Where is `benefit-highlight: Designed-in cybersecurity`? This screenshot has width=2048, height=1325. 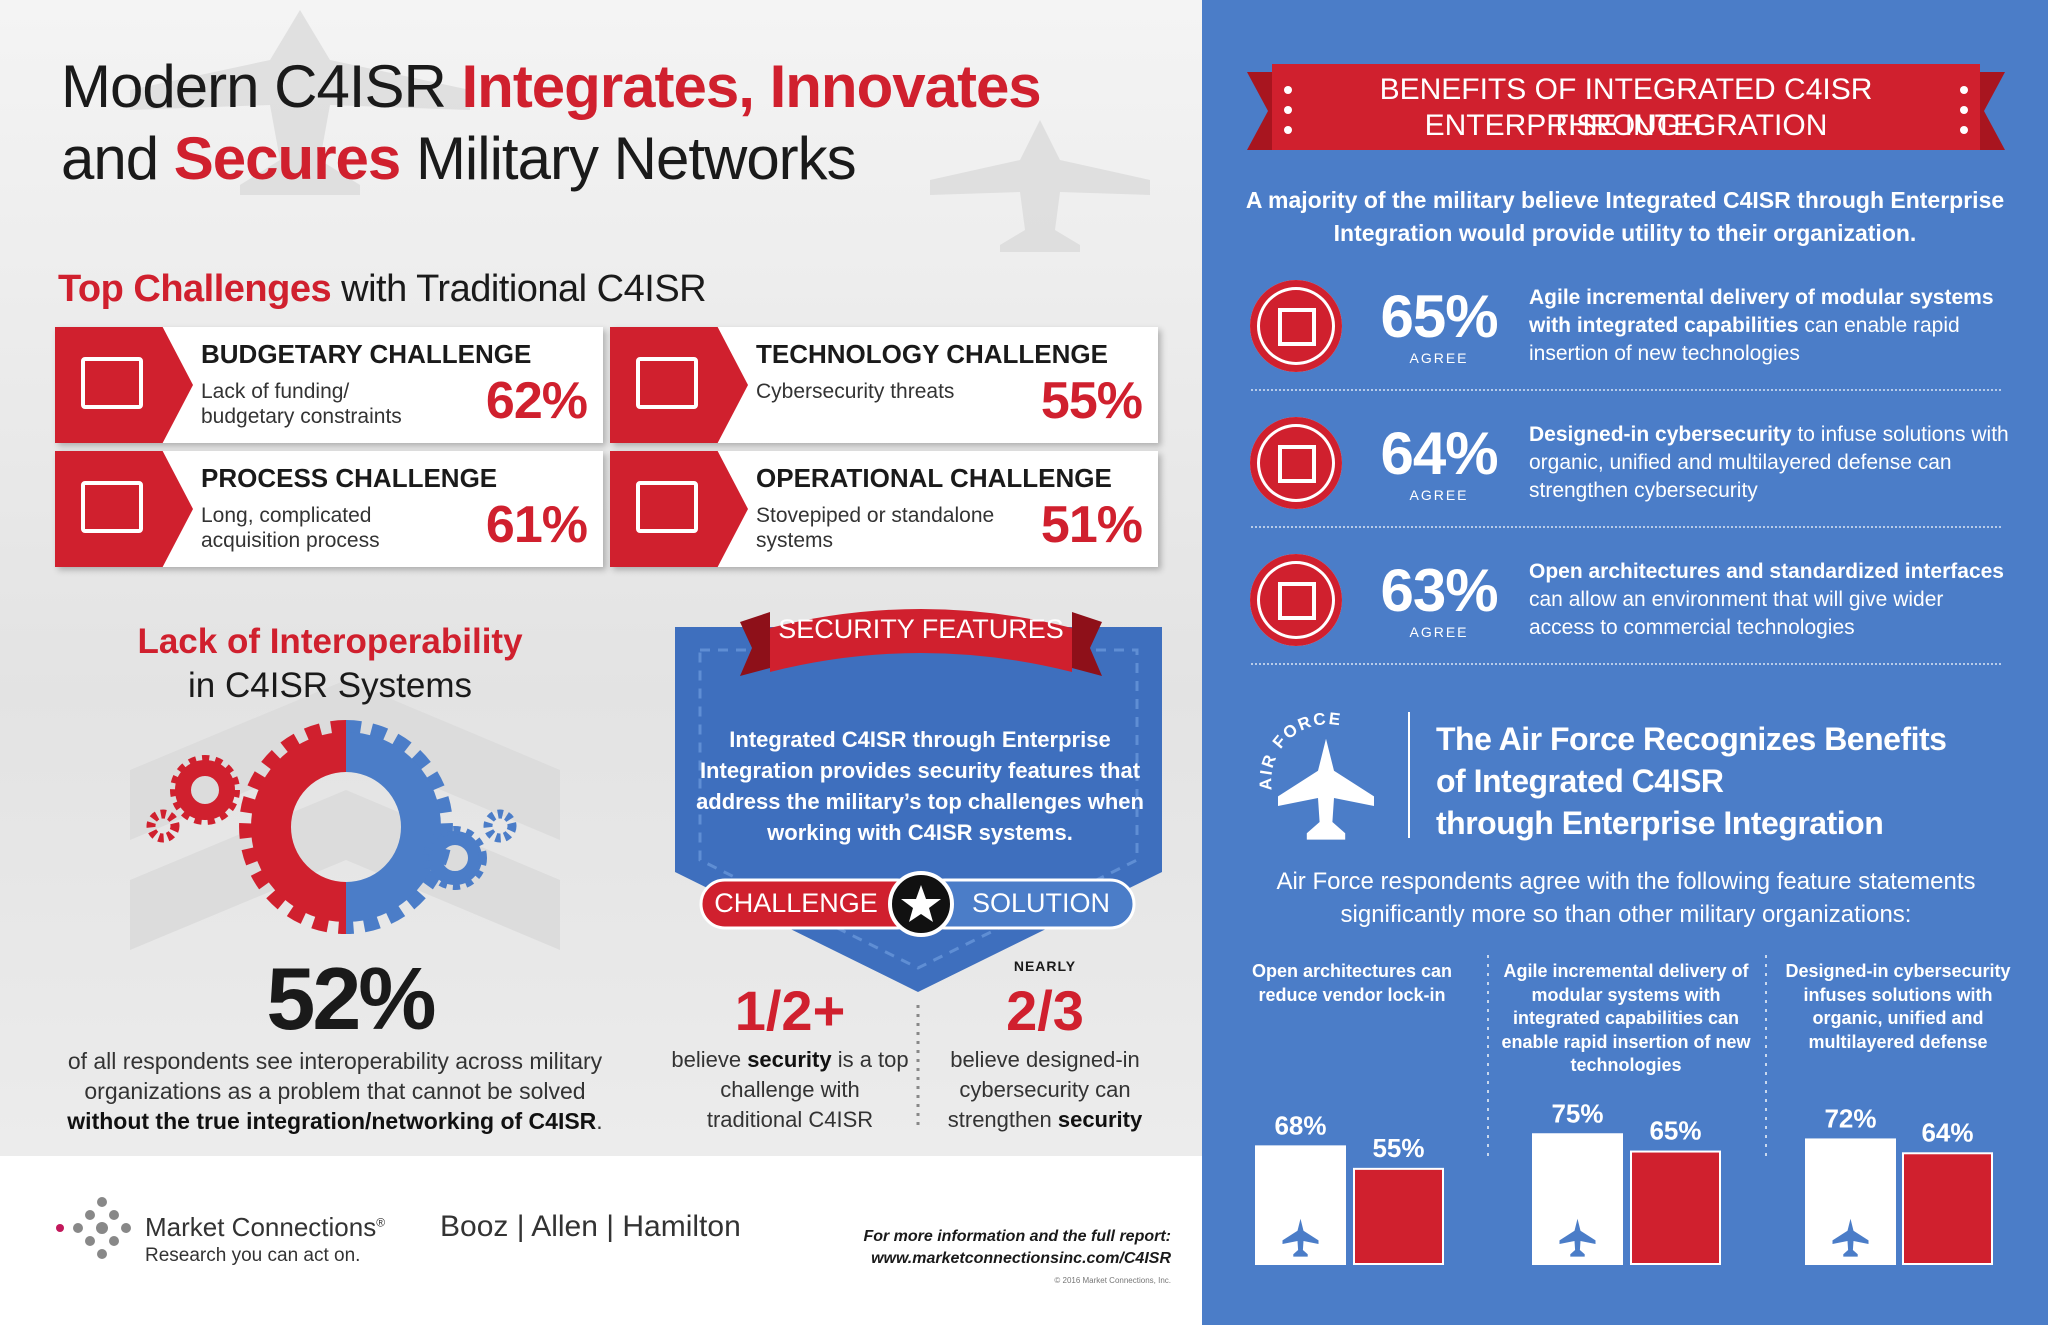 benefit-highlight: Designed-in cybersecurity is located at coordinates (1660, 434).